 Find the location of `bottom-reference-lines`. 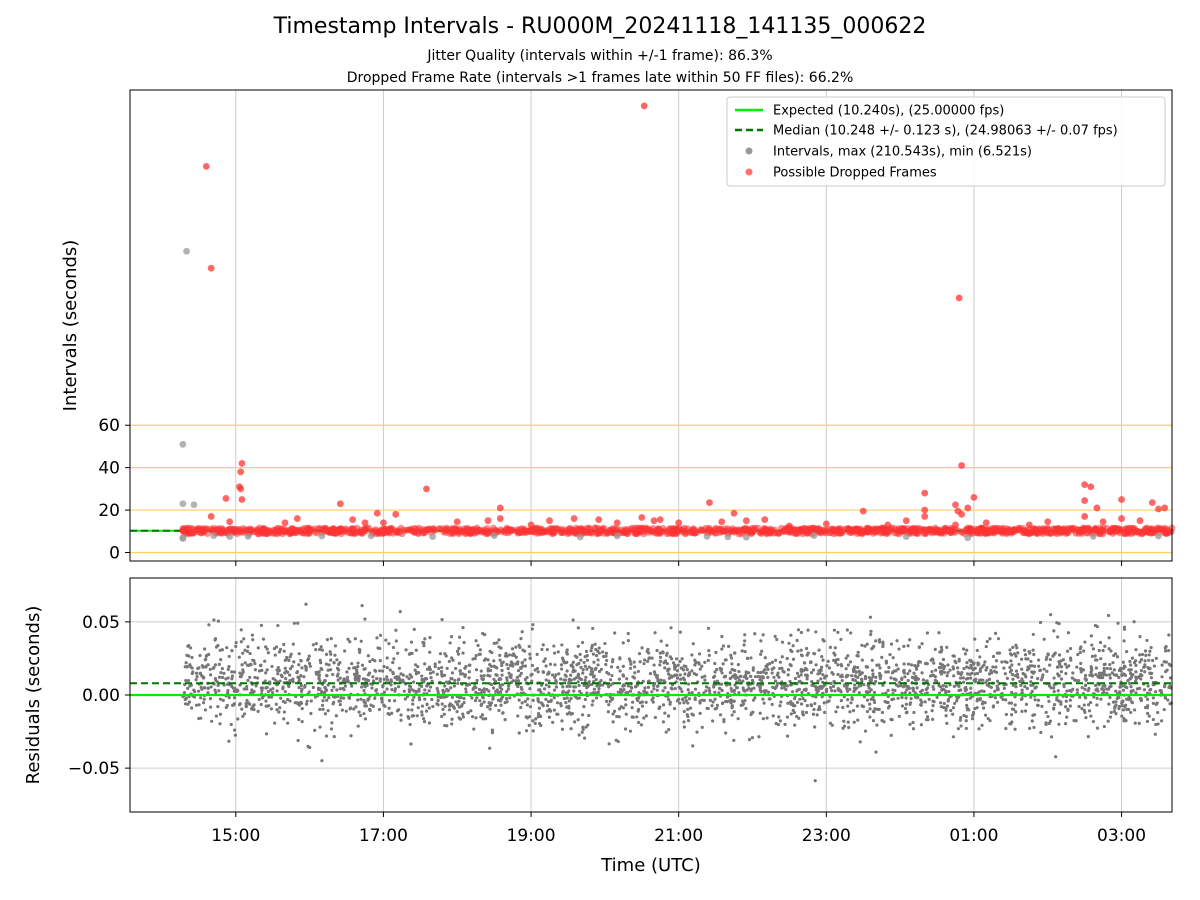

bottom-reference-lines is located at coordinates (651, 689).